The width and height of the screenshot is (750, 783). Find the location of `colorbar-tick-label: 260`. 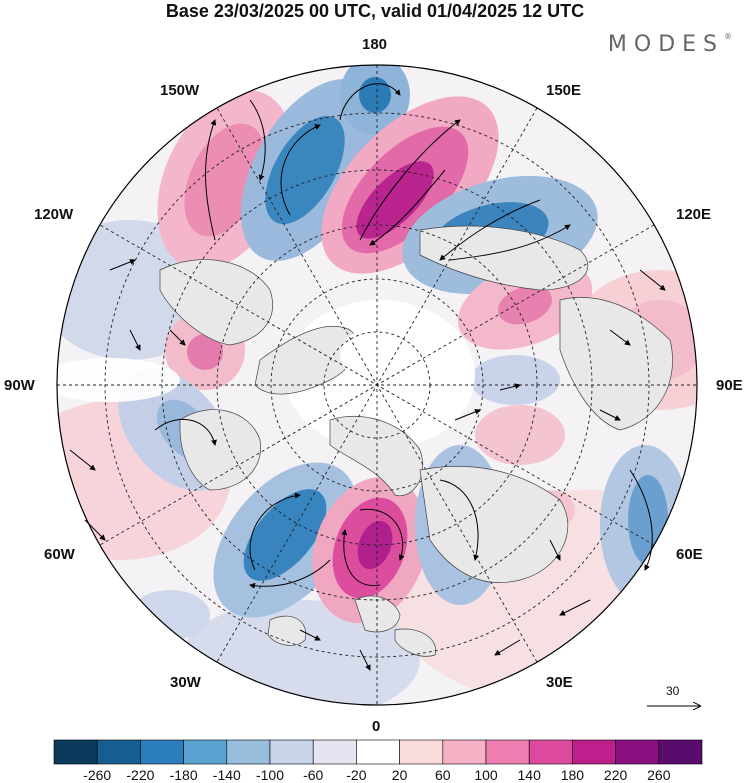

colorbar-tick-label: 260 is located at coordinates (659, 775).